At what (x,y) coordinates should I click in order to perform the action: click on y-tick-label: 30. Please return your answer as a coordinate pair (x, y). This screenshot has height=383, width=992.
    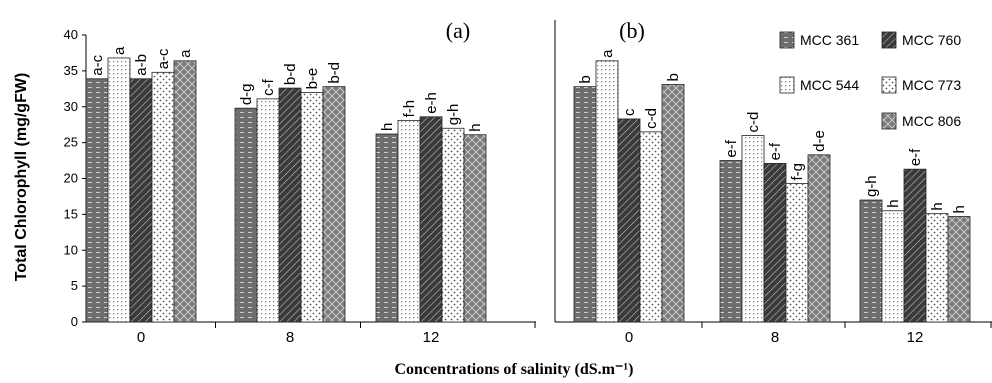
    Looking at the image, I should click on (71, 106).